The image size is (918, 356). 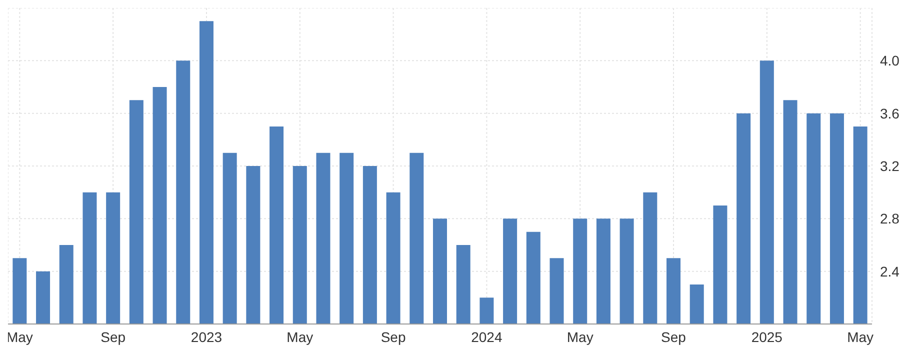 What do you see at coordinates (890, 60) in the screenshot?
I see `y-tick-label: 4.0` at bounding box center [890, 60].